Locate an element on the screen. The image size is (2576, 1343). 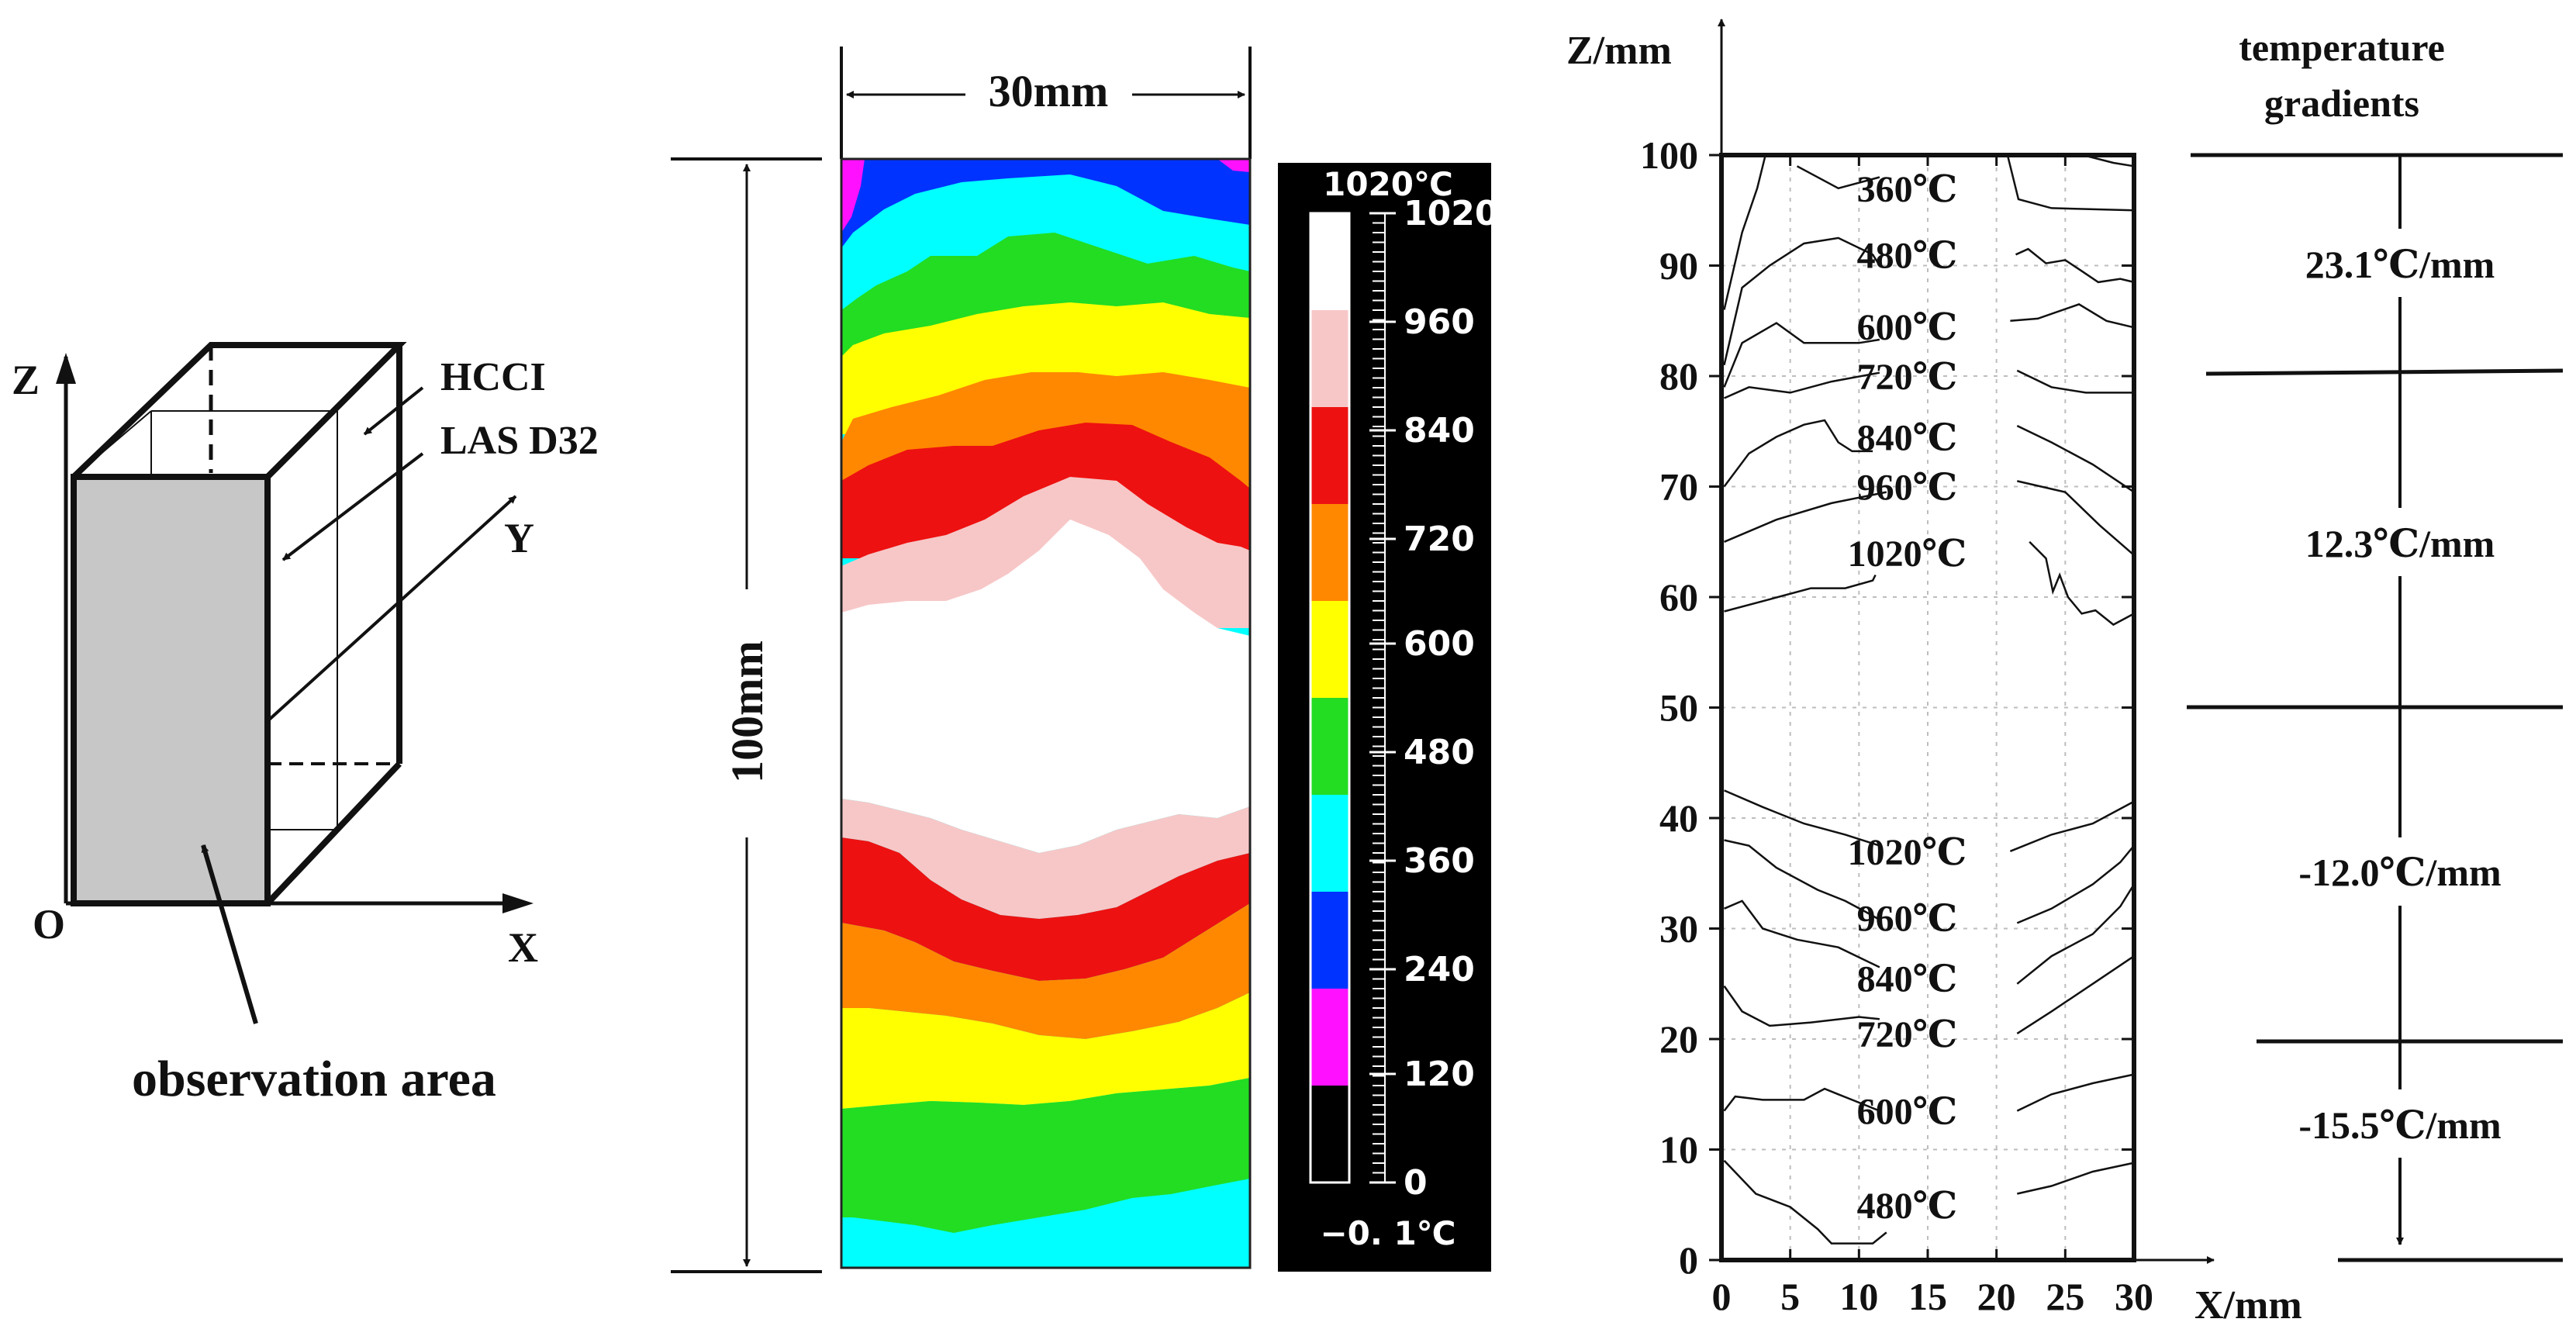
band-yellow-bottom is located at coordinates (1045, 1051).